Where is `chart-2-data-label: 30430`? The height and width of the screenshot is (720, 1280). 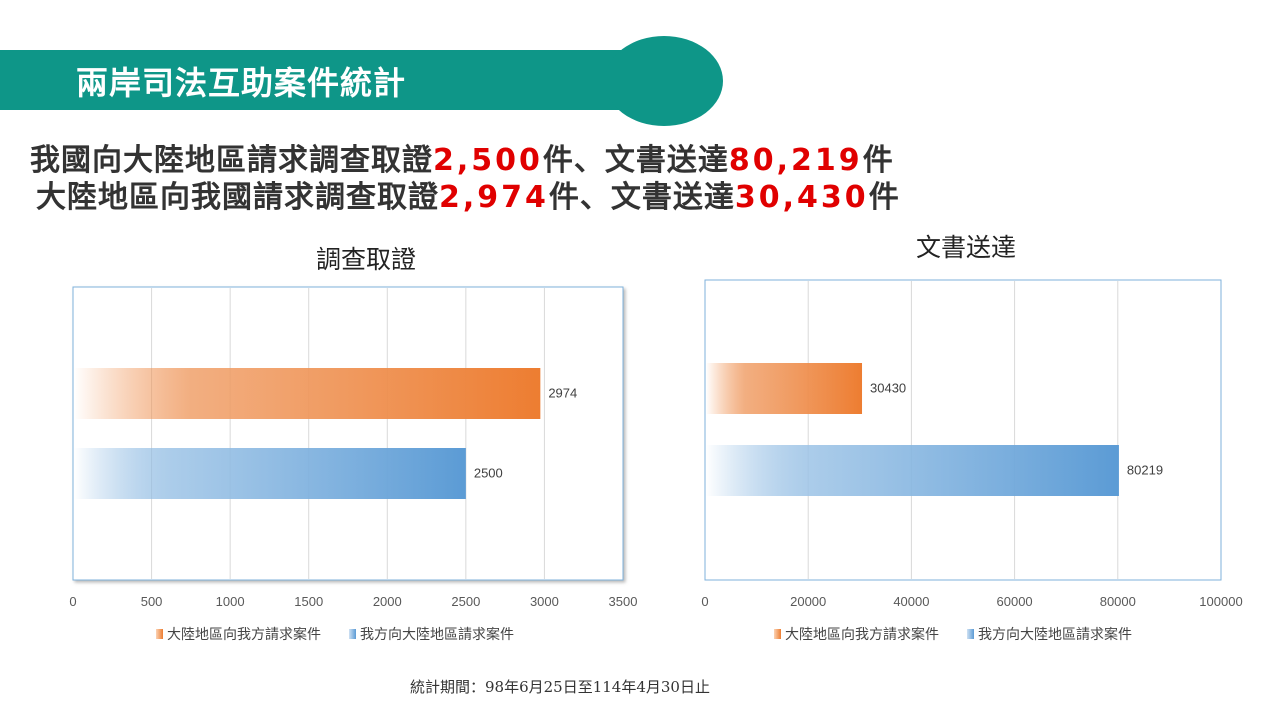 chart-2-data-label: 30430 is located at coordinates (888, 388).